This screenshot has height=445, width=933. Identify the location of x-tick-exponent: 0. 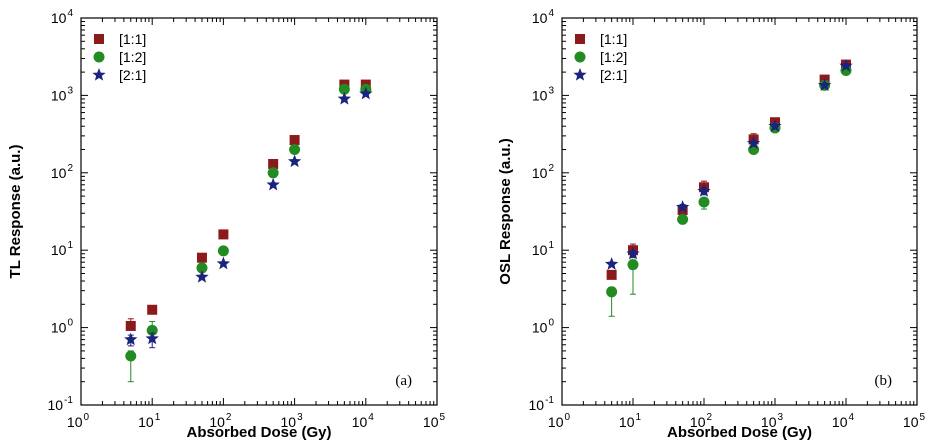
(87, 417).